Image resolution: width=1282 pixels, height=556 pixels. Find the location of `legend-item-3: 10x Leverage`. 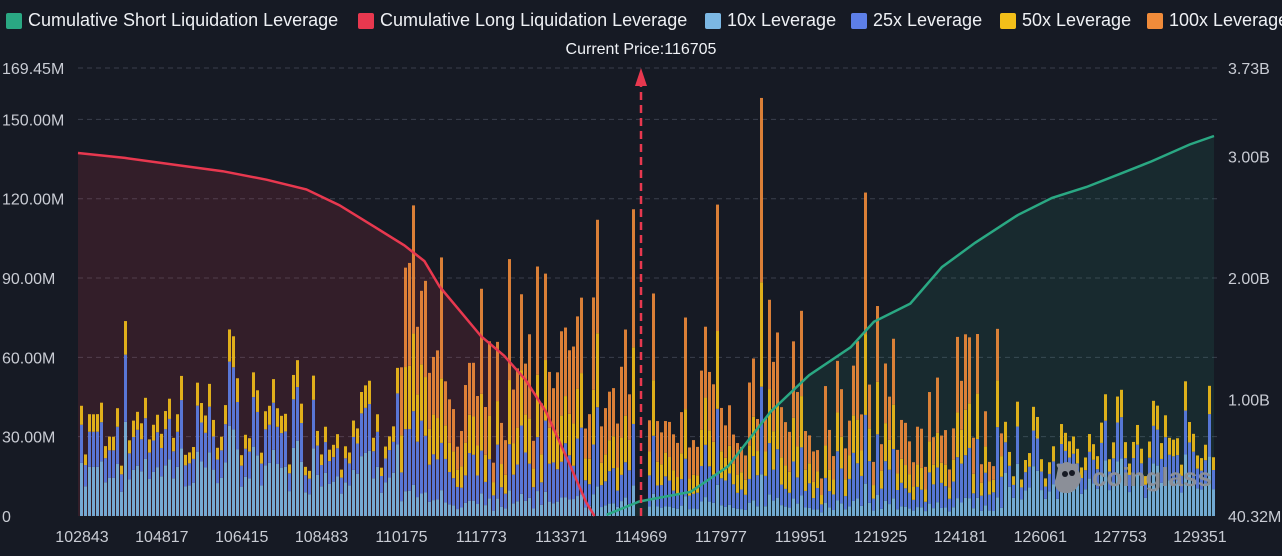

legend-item-3: 10x Leverage is located at coordinates (770, 20).